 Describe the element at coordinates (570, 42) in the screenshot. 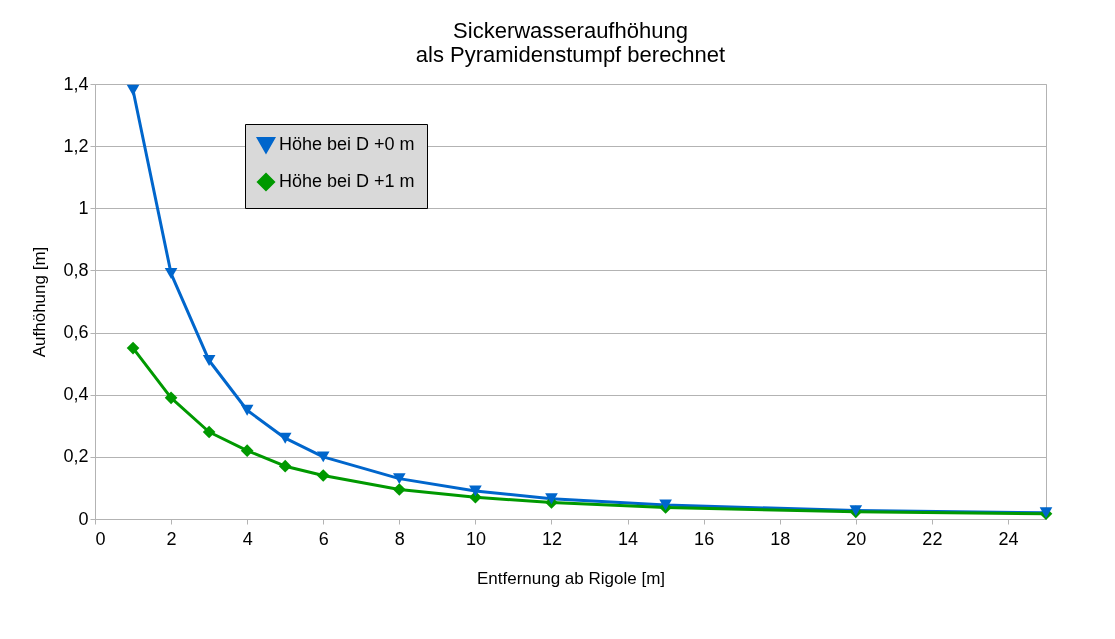

I see `chart-title: Sickerwasseraufhöhung als Pyramidenstumpf berechnet` at that location.